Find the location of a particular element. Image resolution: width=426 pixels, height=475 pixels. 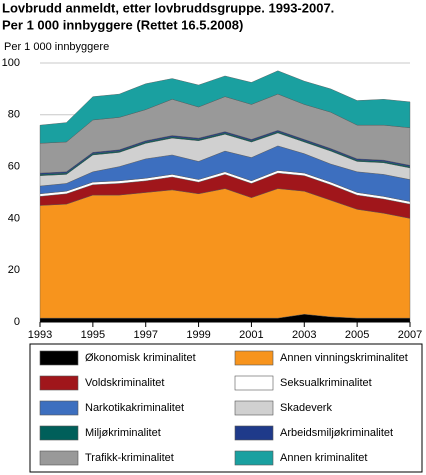

legend-label: Voldskriminalitet is located at coordinates (124, 383).